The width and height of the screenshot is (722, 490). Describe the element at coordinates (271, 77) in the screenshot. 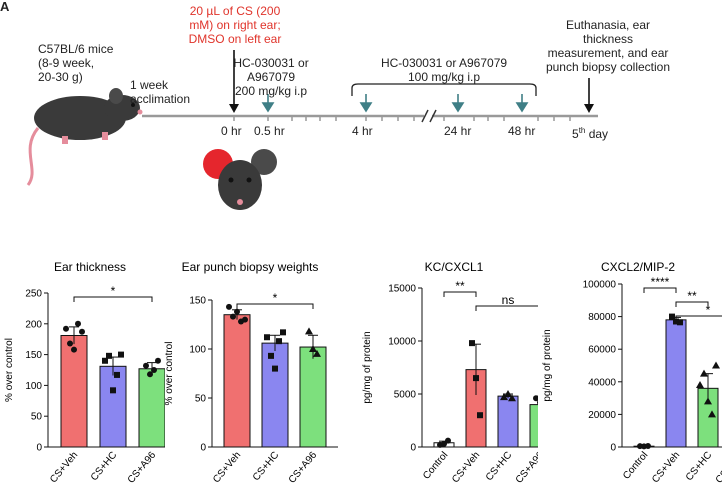

I see `dose1-label: HC-030031 or A967079 200 mg/kg i.p` at that location.